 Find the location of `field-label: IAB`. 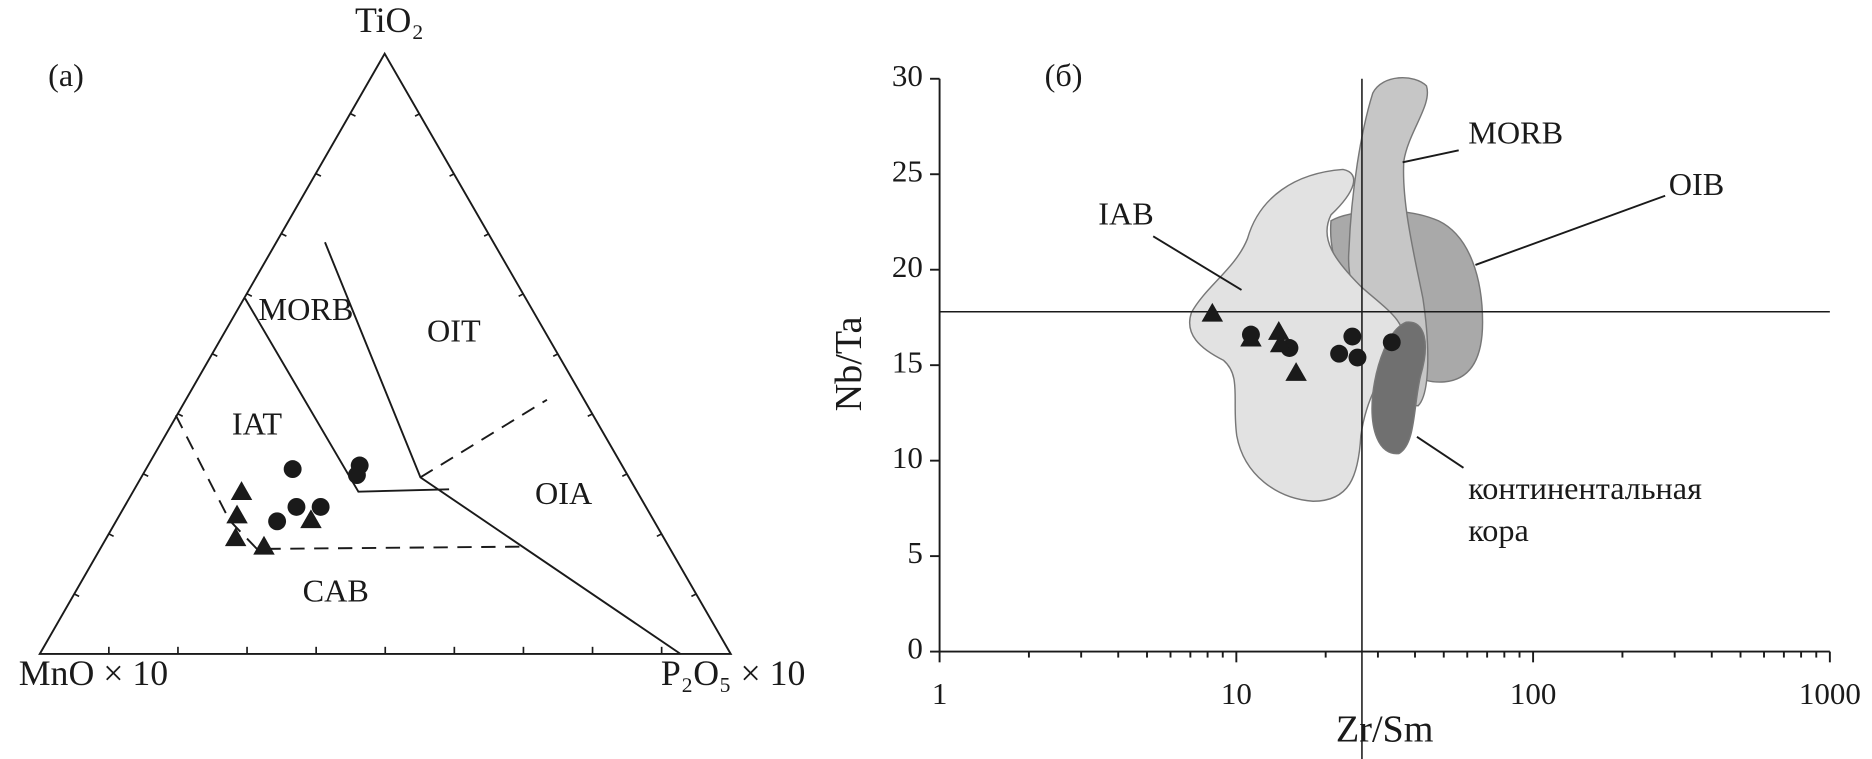

field-label: IAB is located at coordinates (1126, 214).